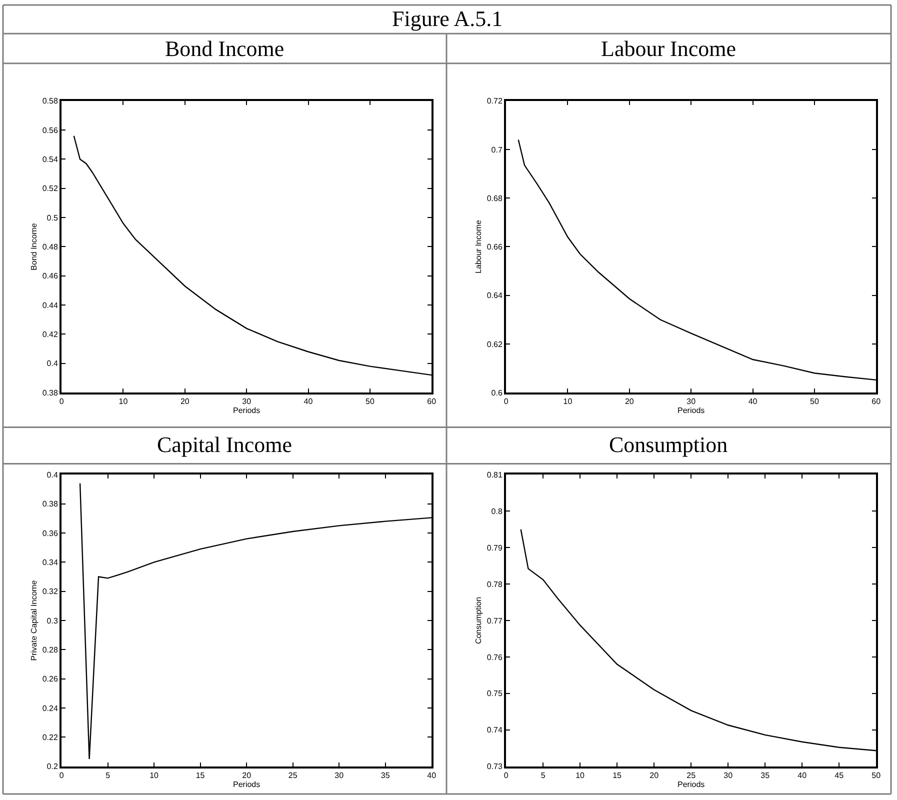 This screenshot has height=800, width=897. I want to click on y-tick-label: 0.2, so click(52, 767).